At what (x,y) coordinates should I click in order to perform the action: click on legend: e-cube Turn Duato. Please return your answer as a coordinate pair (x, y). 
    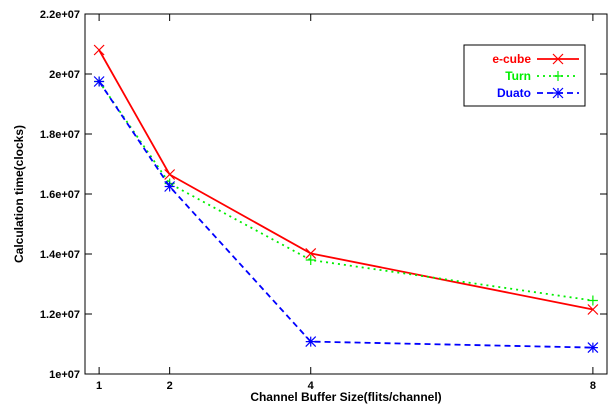
    Looking at the image, I should click on (524, 75).